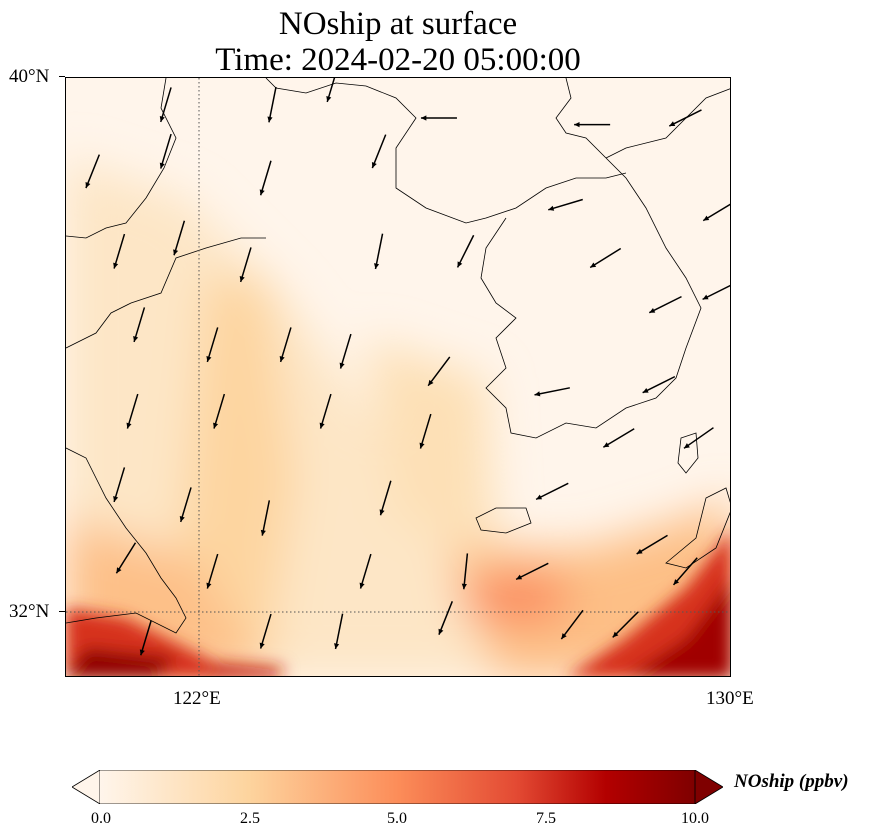  What do you see at coordinates (546, 818) in the screenshot?
I see `colorbar-tick: 7.5` at bounding box center [546, 818].